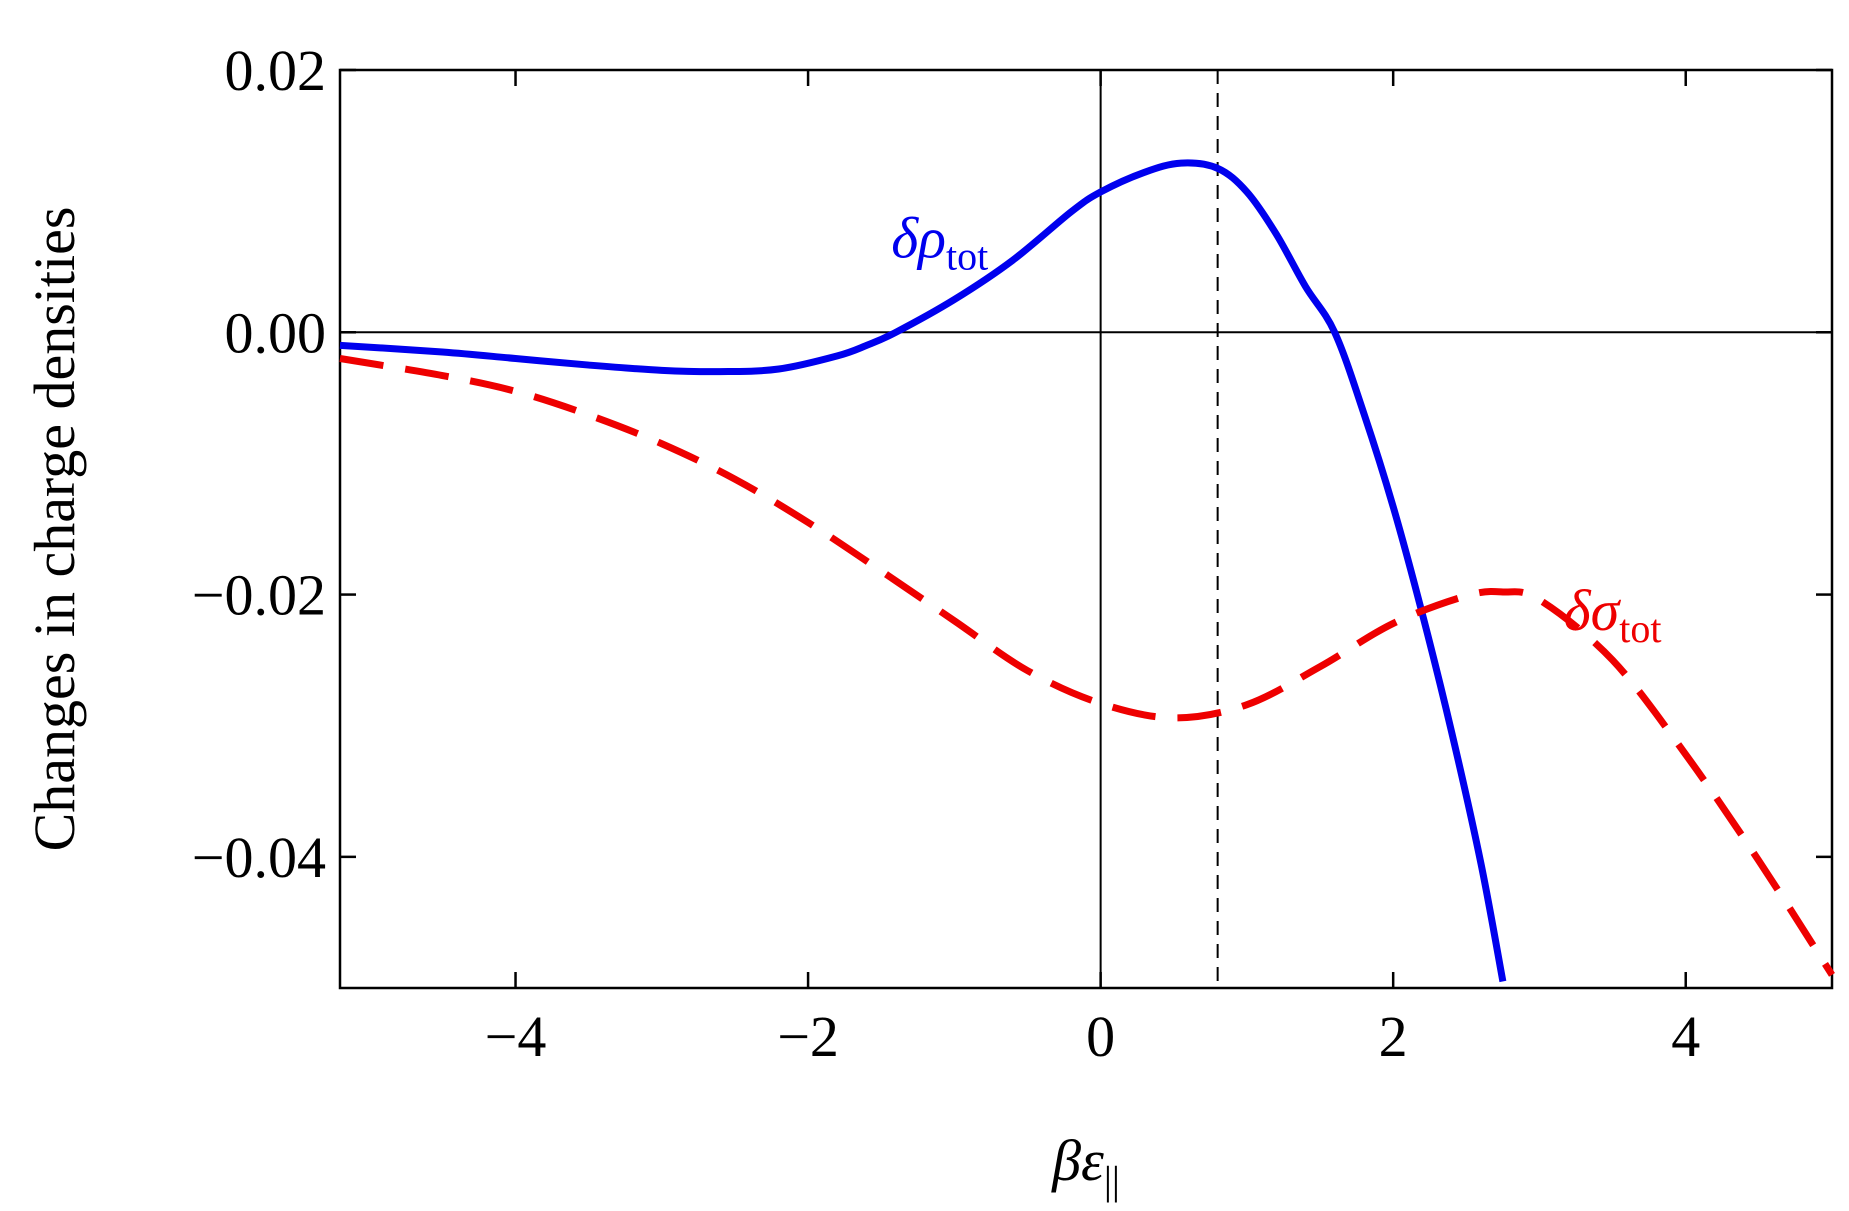 The image size is (1849, 1211). What do you see at coordinates (1112, 1180) in the screenshot?
I see `x-axis-label-subscript: ||` at bounding box center [1112, 1180].